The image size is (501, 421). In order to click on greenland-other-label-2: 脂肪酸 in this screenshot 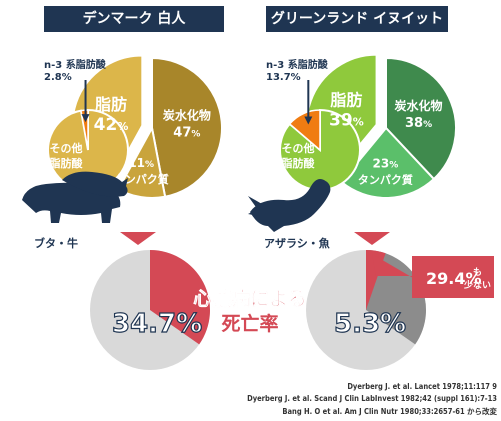, I will do `click(298, 163)`.